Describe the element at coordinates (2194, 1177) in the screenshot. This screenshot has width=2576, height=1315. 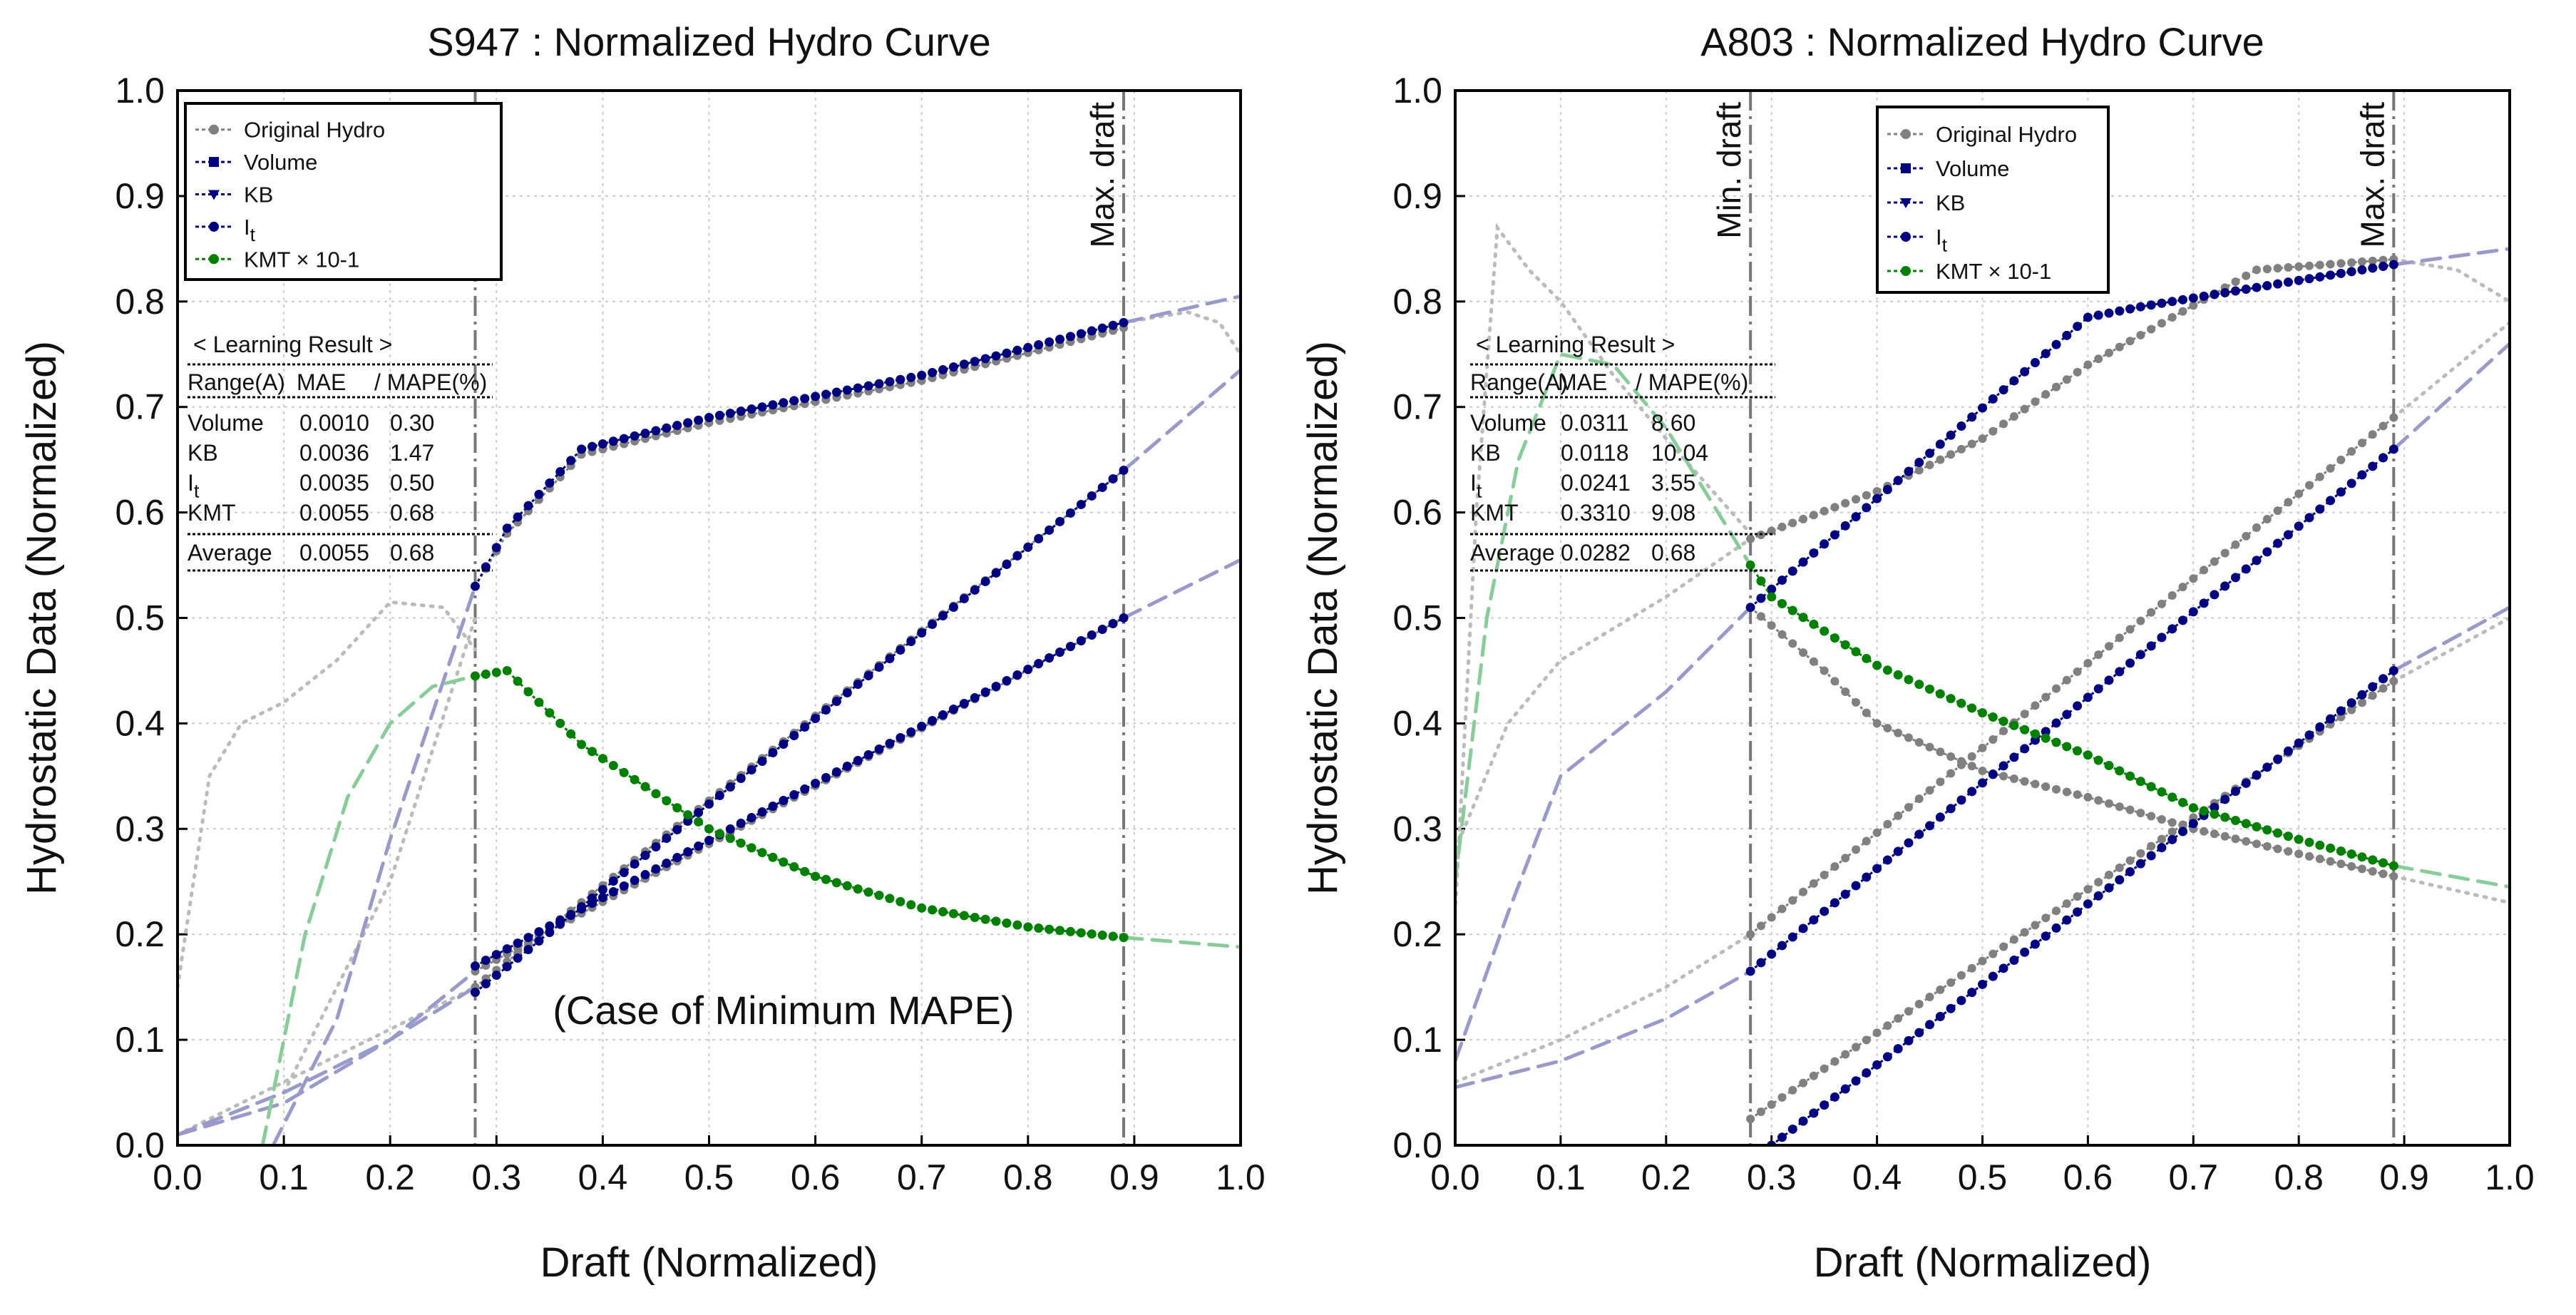
I see `x-tick-label: 0.7` at that location.